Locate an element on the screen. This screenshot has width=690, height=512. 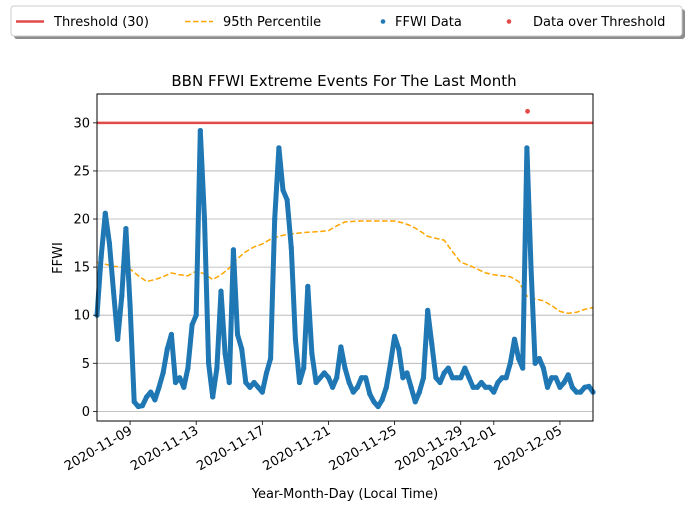
y-tick-label: 20 is located at coordinates (81, 220).